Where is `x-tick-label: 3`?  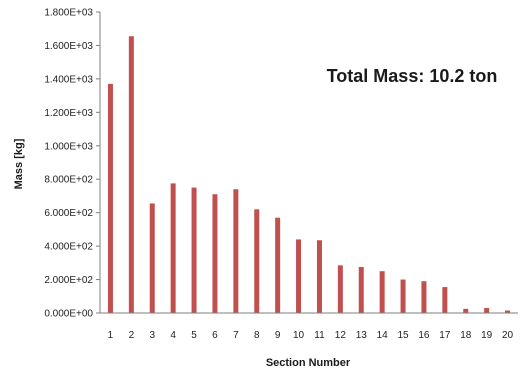
x-tick-label: 3 is located at coordinates (152, 335).